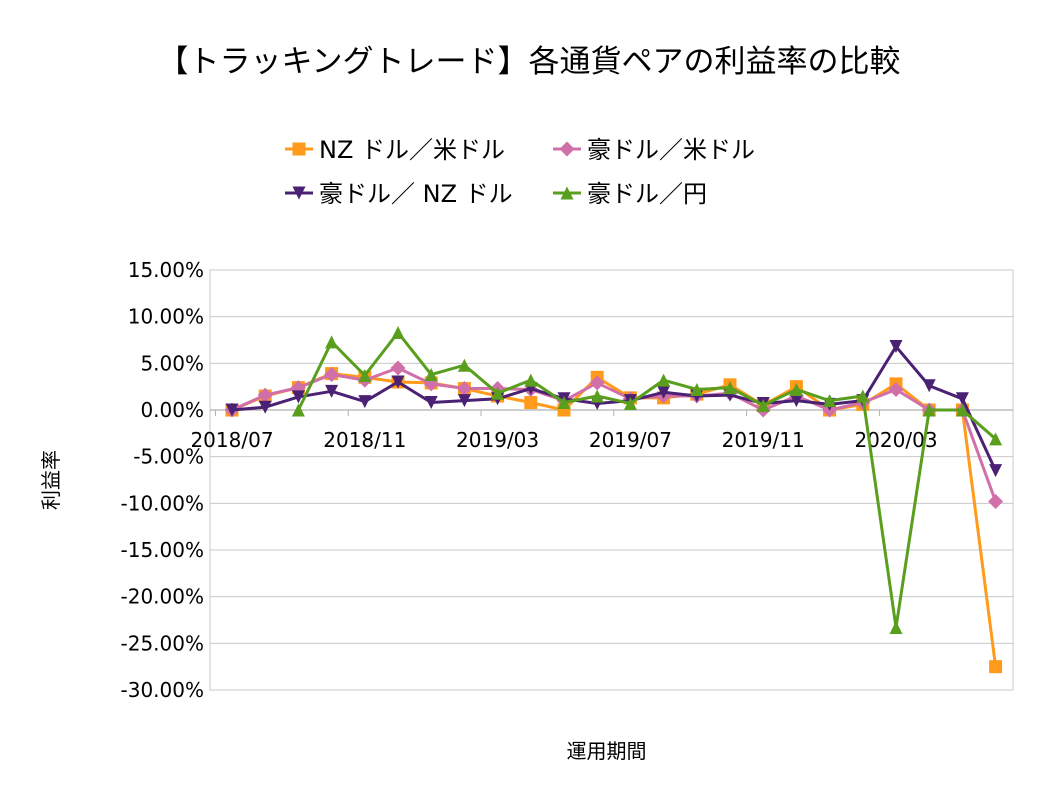 The image size is (1058, 794). What do you see at coordinates (51, 480) in the screenshot?
I see `y-axis-label: 利益率` at bounding box center [51, 480].